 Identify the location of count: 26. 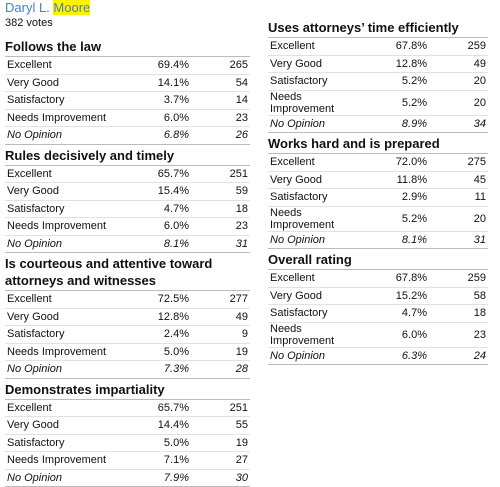
(220, 136).